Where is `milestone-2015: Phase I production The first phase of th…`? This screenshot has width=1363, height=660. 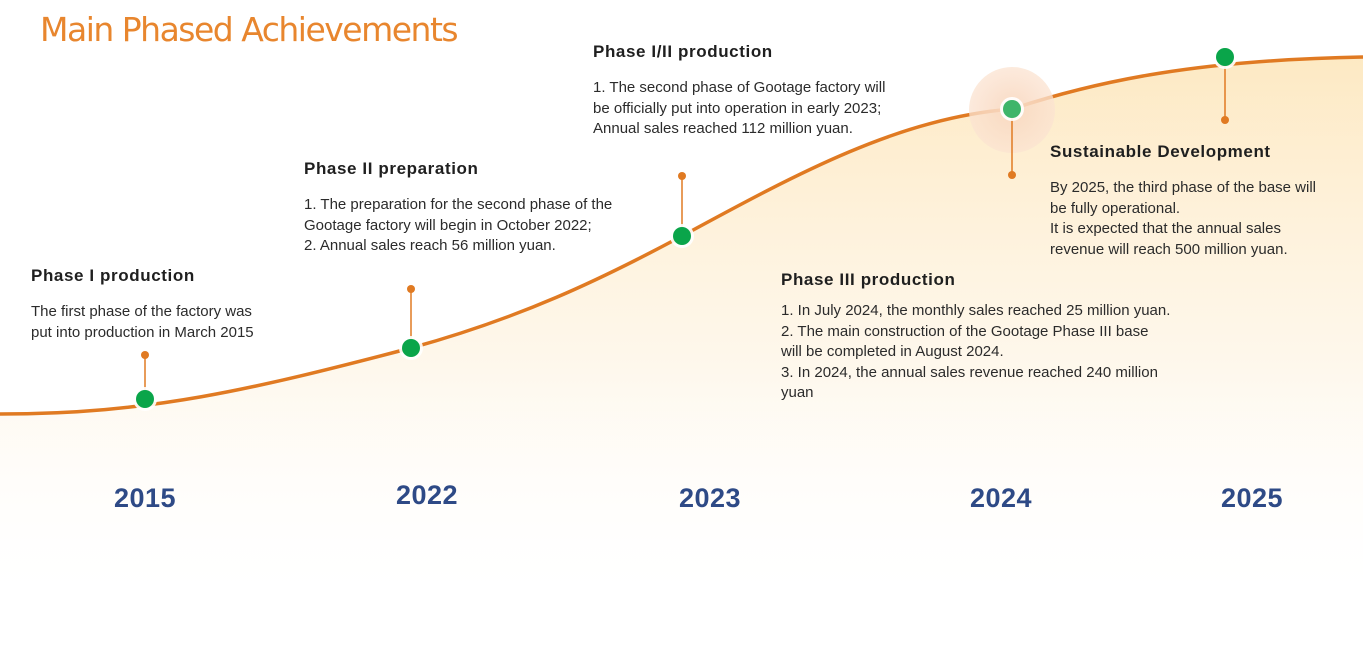
milestone-2015: Phase I production The first phase of th… is located at coordinates (176, 304).